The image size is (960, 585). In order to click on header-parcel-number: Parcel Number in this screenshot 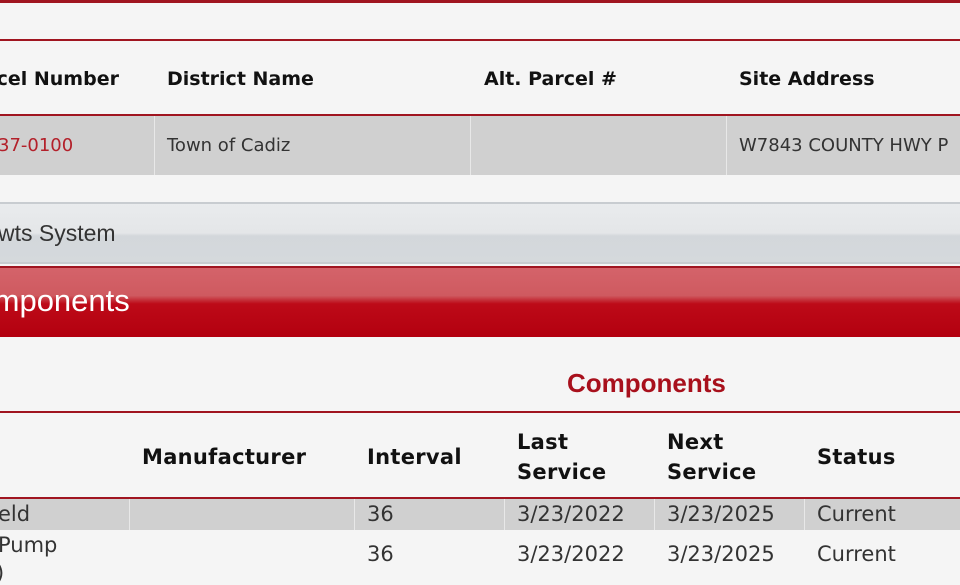, I will do `click(59, 79)`.